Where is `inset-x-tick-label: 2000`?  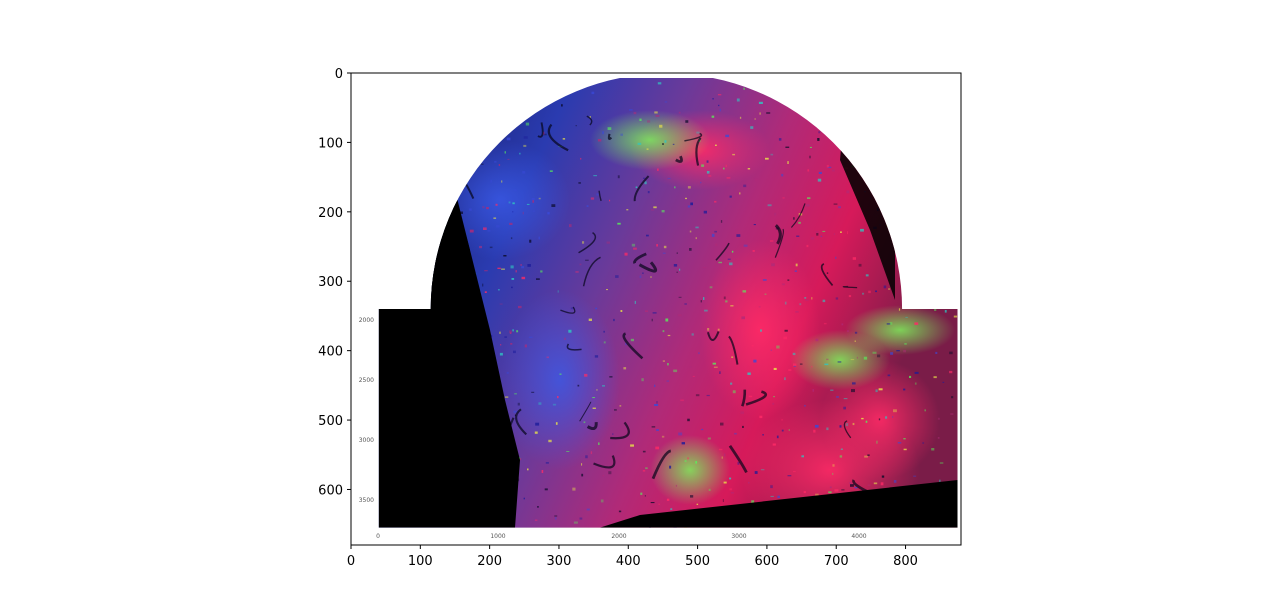
inset-x-tick-label: 2000 is located at coordinates (618, 536).